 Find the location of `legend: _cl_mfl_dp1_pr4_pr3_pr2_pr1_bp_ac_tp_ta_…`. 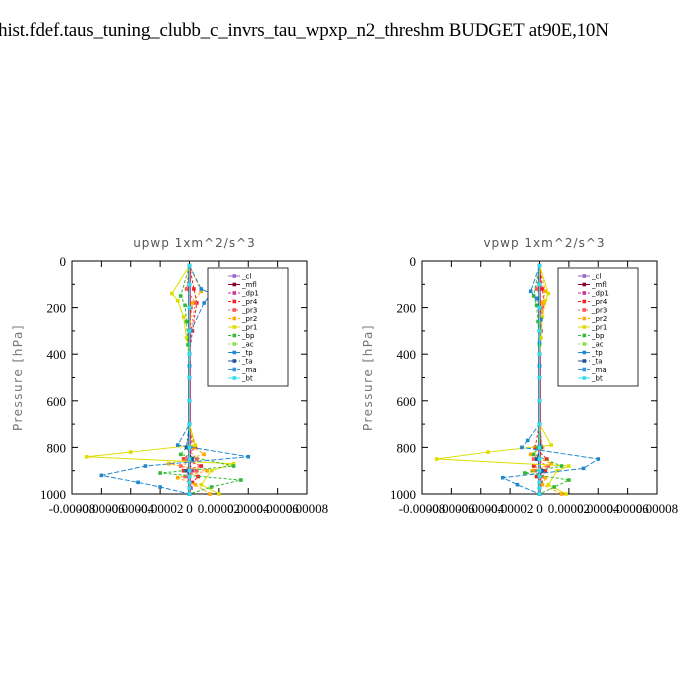

legend: _cl_mfl_dp1_pr4_pr3_pr2_pr1_bp_ac_tp_ta_… is located at coordinates (248, 327).